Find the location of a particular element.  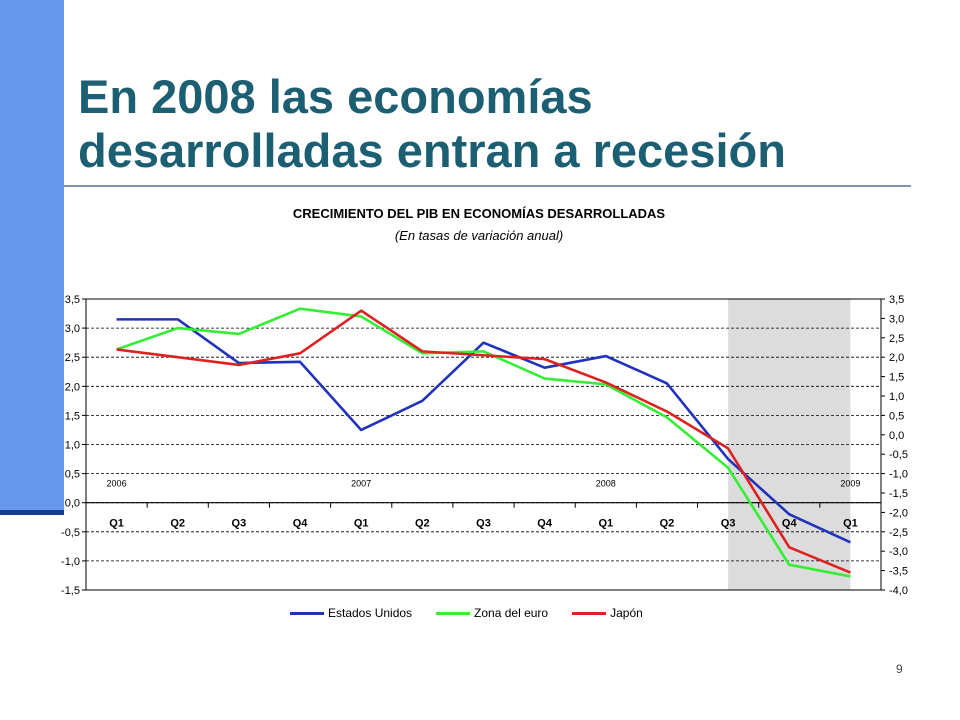

right-tick-label: 0,0 is located at coordinates (896, 436).